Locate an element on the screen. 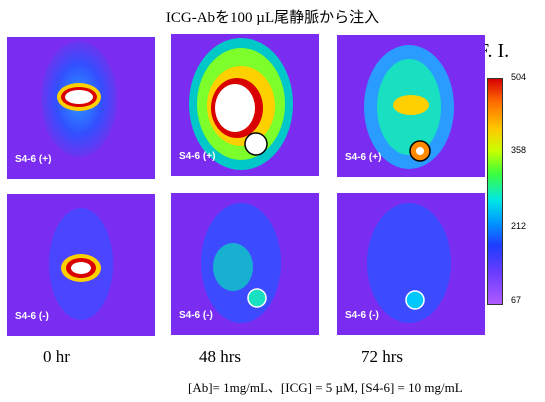 The width and height of the screenshot is (545, 402). mouse-image-plus-72hrs is located at coordinates (411, 106).